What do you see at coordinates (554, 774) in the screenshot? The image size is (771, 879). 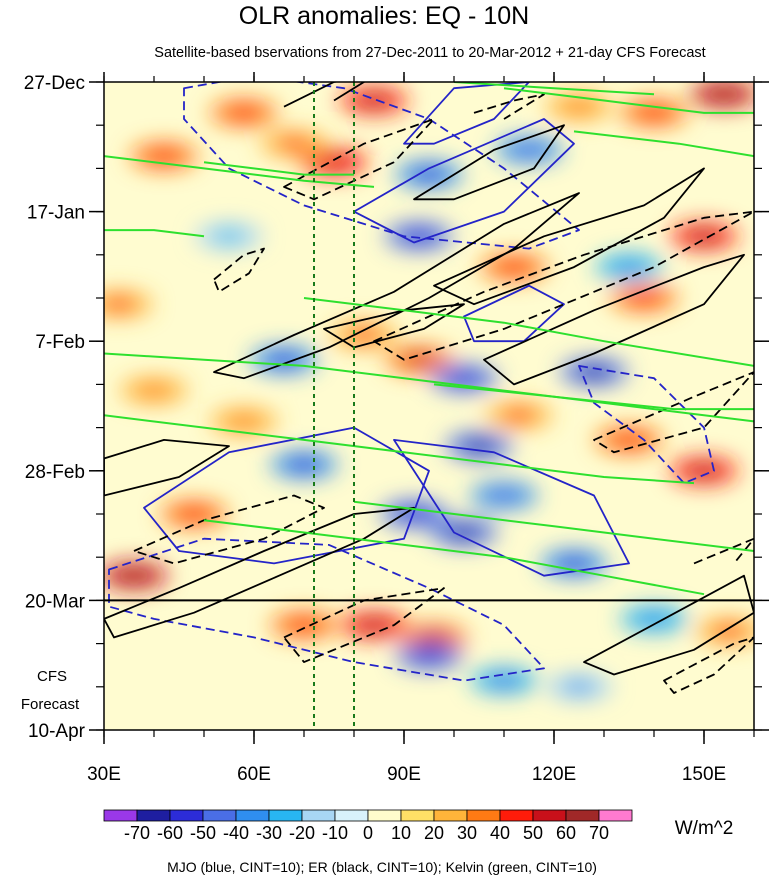 I see `x-tick-label: 120E` at bounding box center [554, 774].